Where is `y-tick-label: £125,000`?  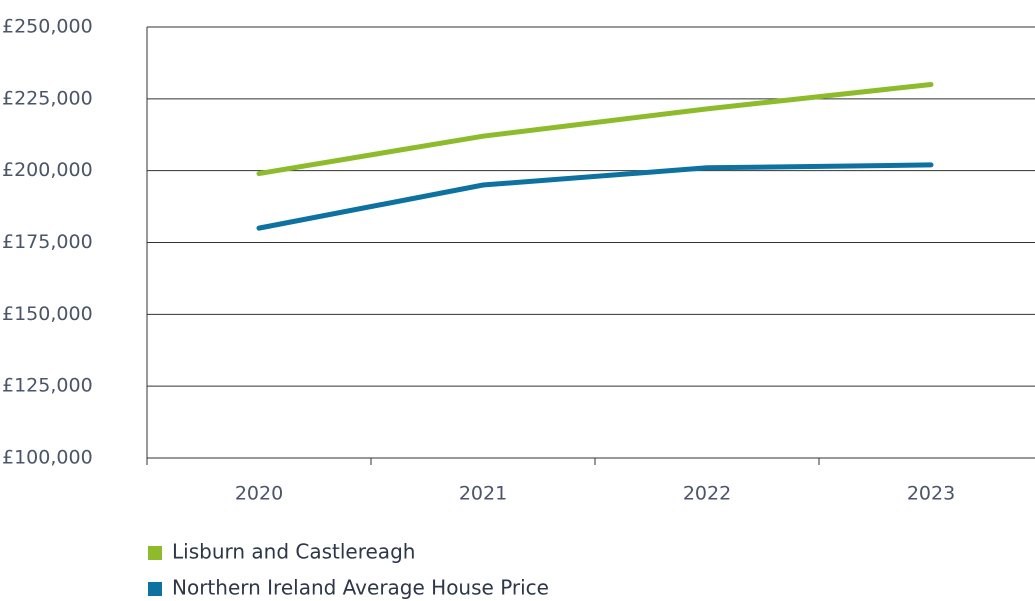 y-tick-label: £125,000 is located at coordinates (47, 386).